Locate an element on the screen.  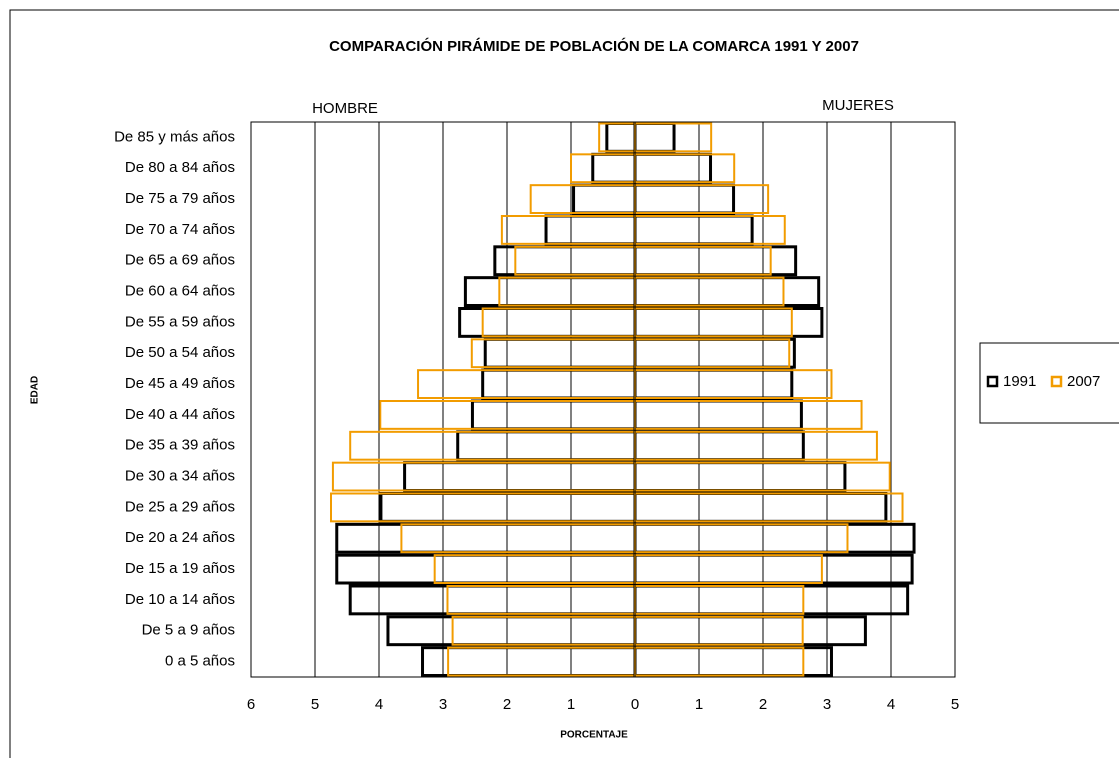
legend-label: 2007 is located at coordinates (1083, 381).